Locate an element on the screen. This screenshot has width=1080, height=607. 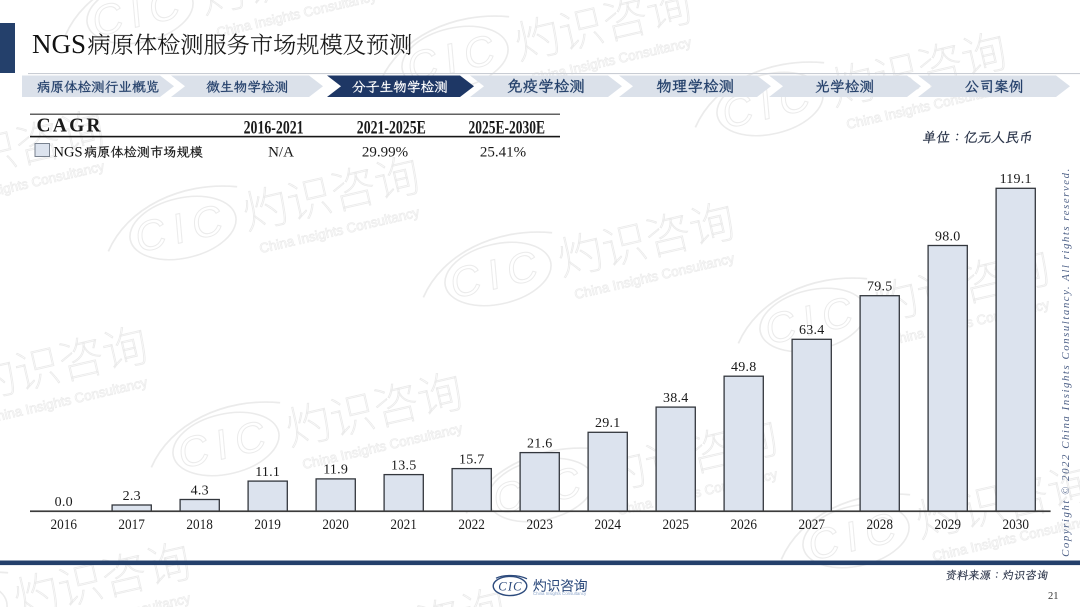
svg-text: 2029 is located at coordinates (948, 525).